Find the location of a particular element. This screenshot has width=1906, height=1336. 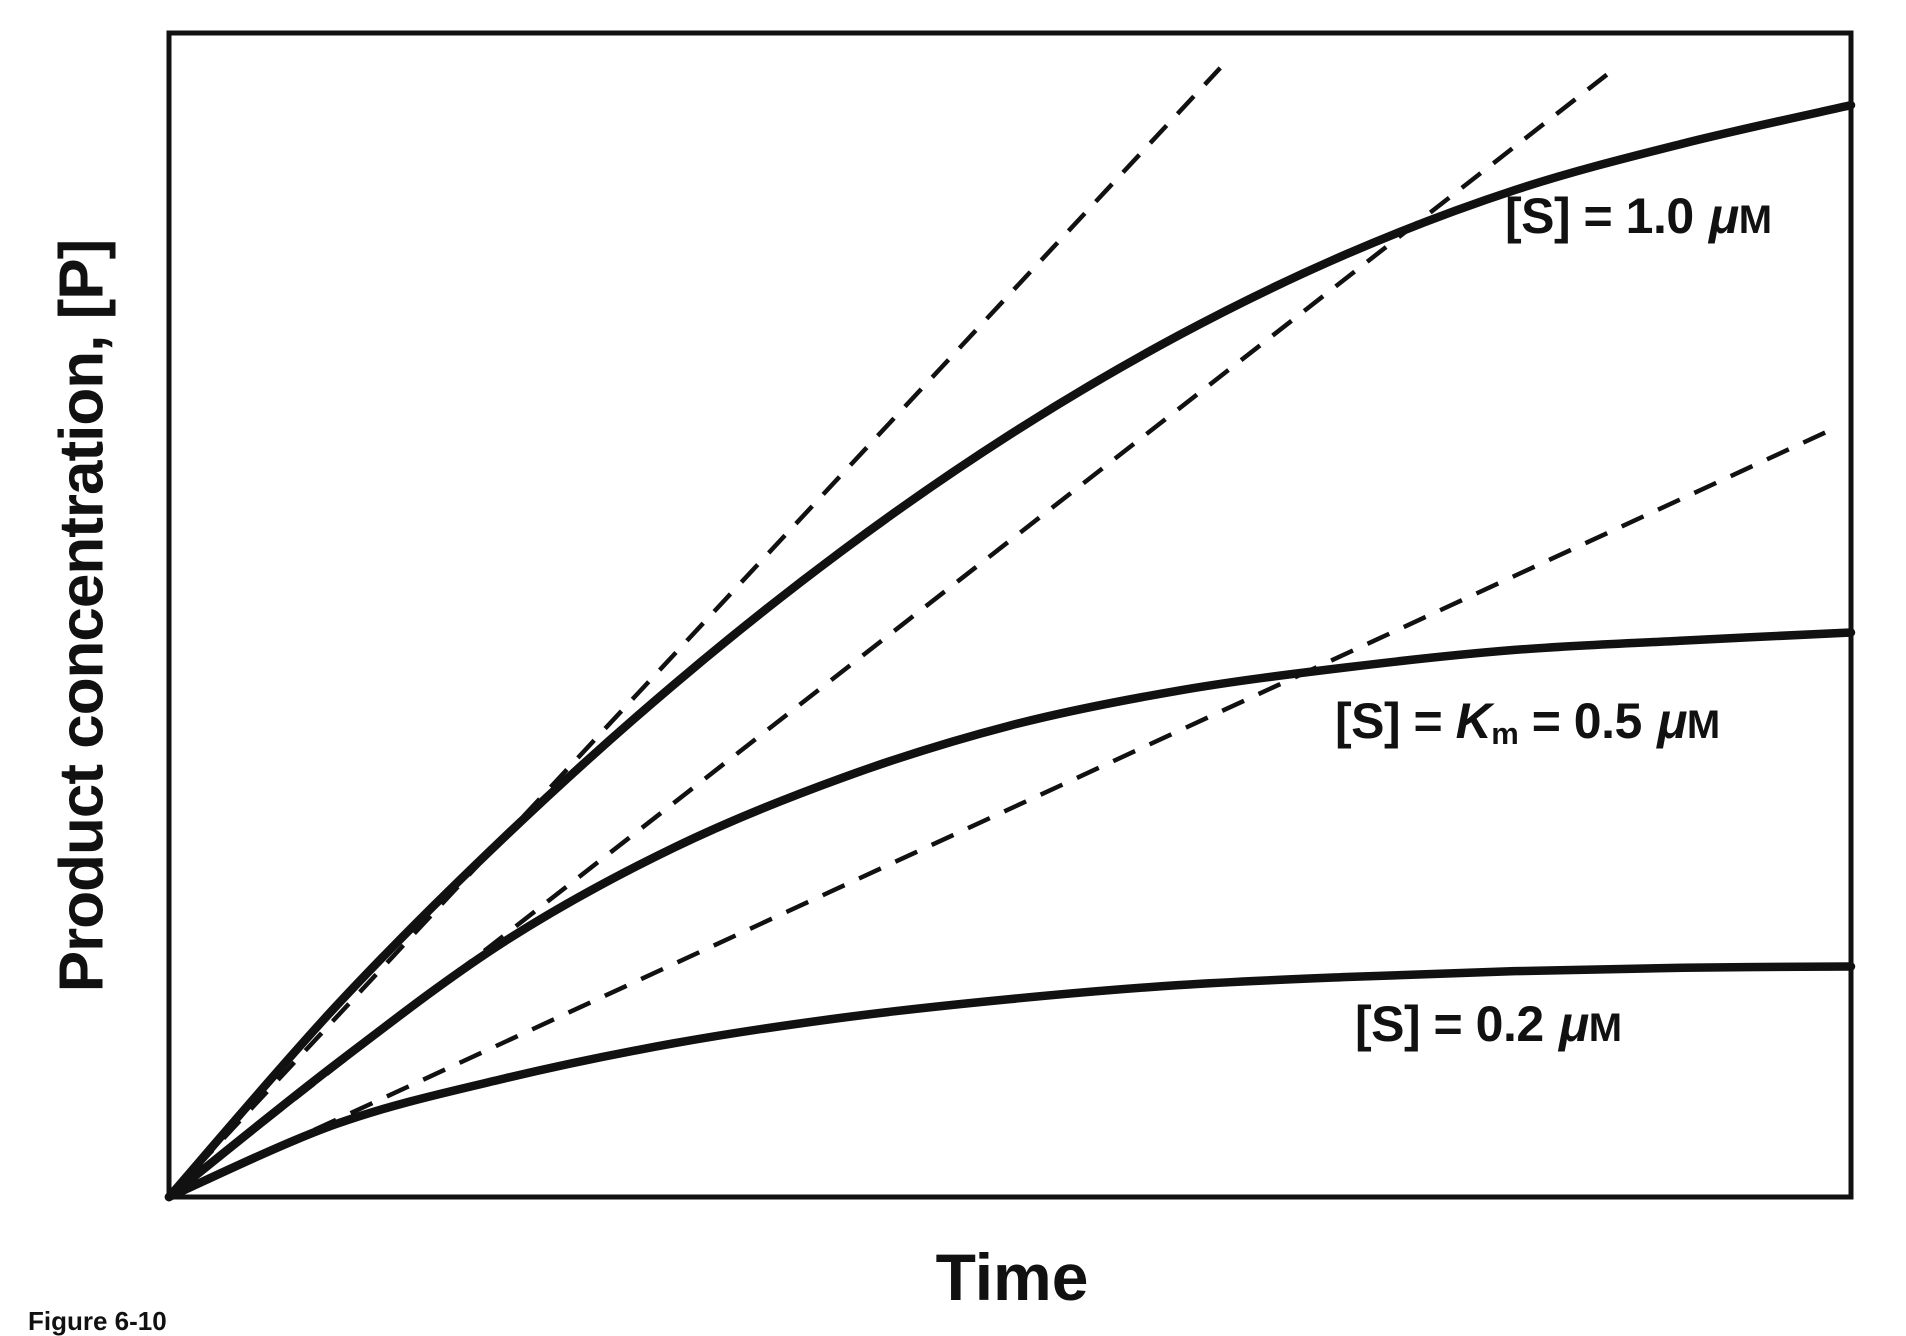

curve-label-text: [S] = 1.0 is located at coordinates (1606, 216).